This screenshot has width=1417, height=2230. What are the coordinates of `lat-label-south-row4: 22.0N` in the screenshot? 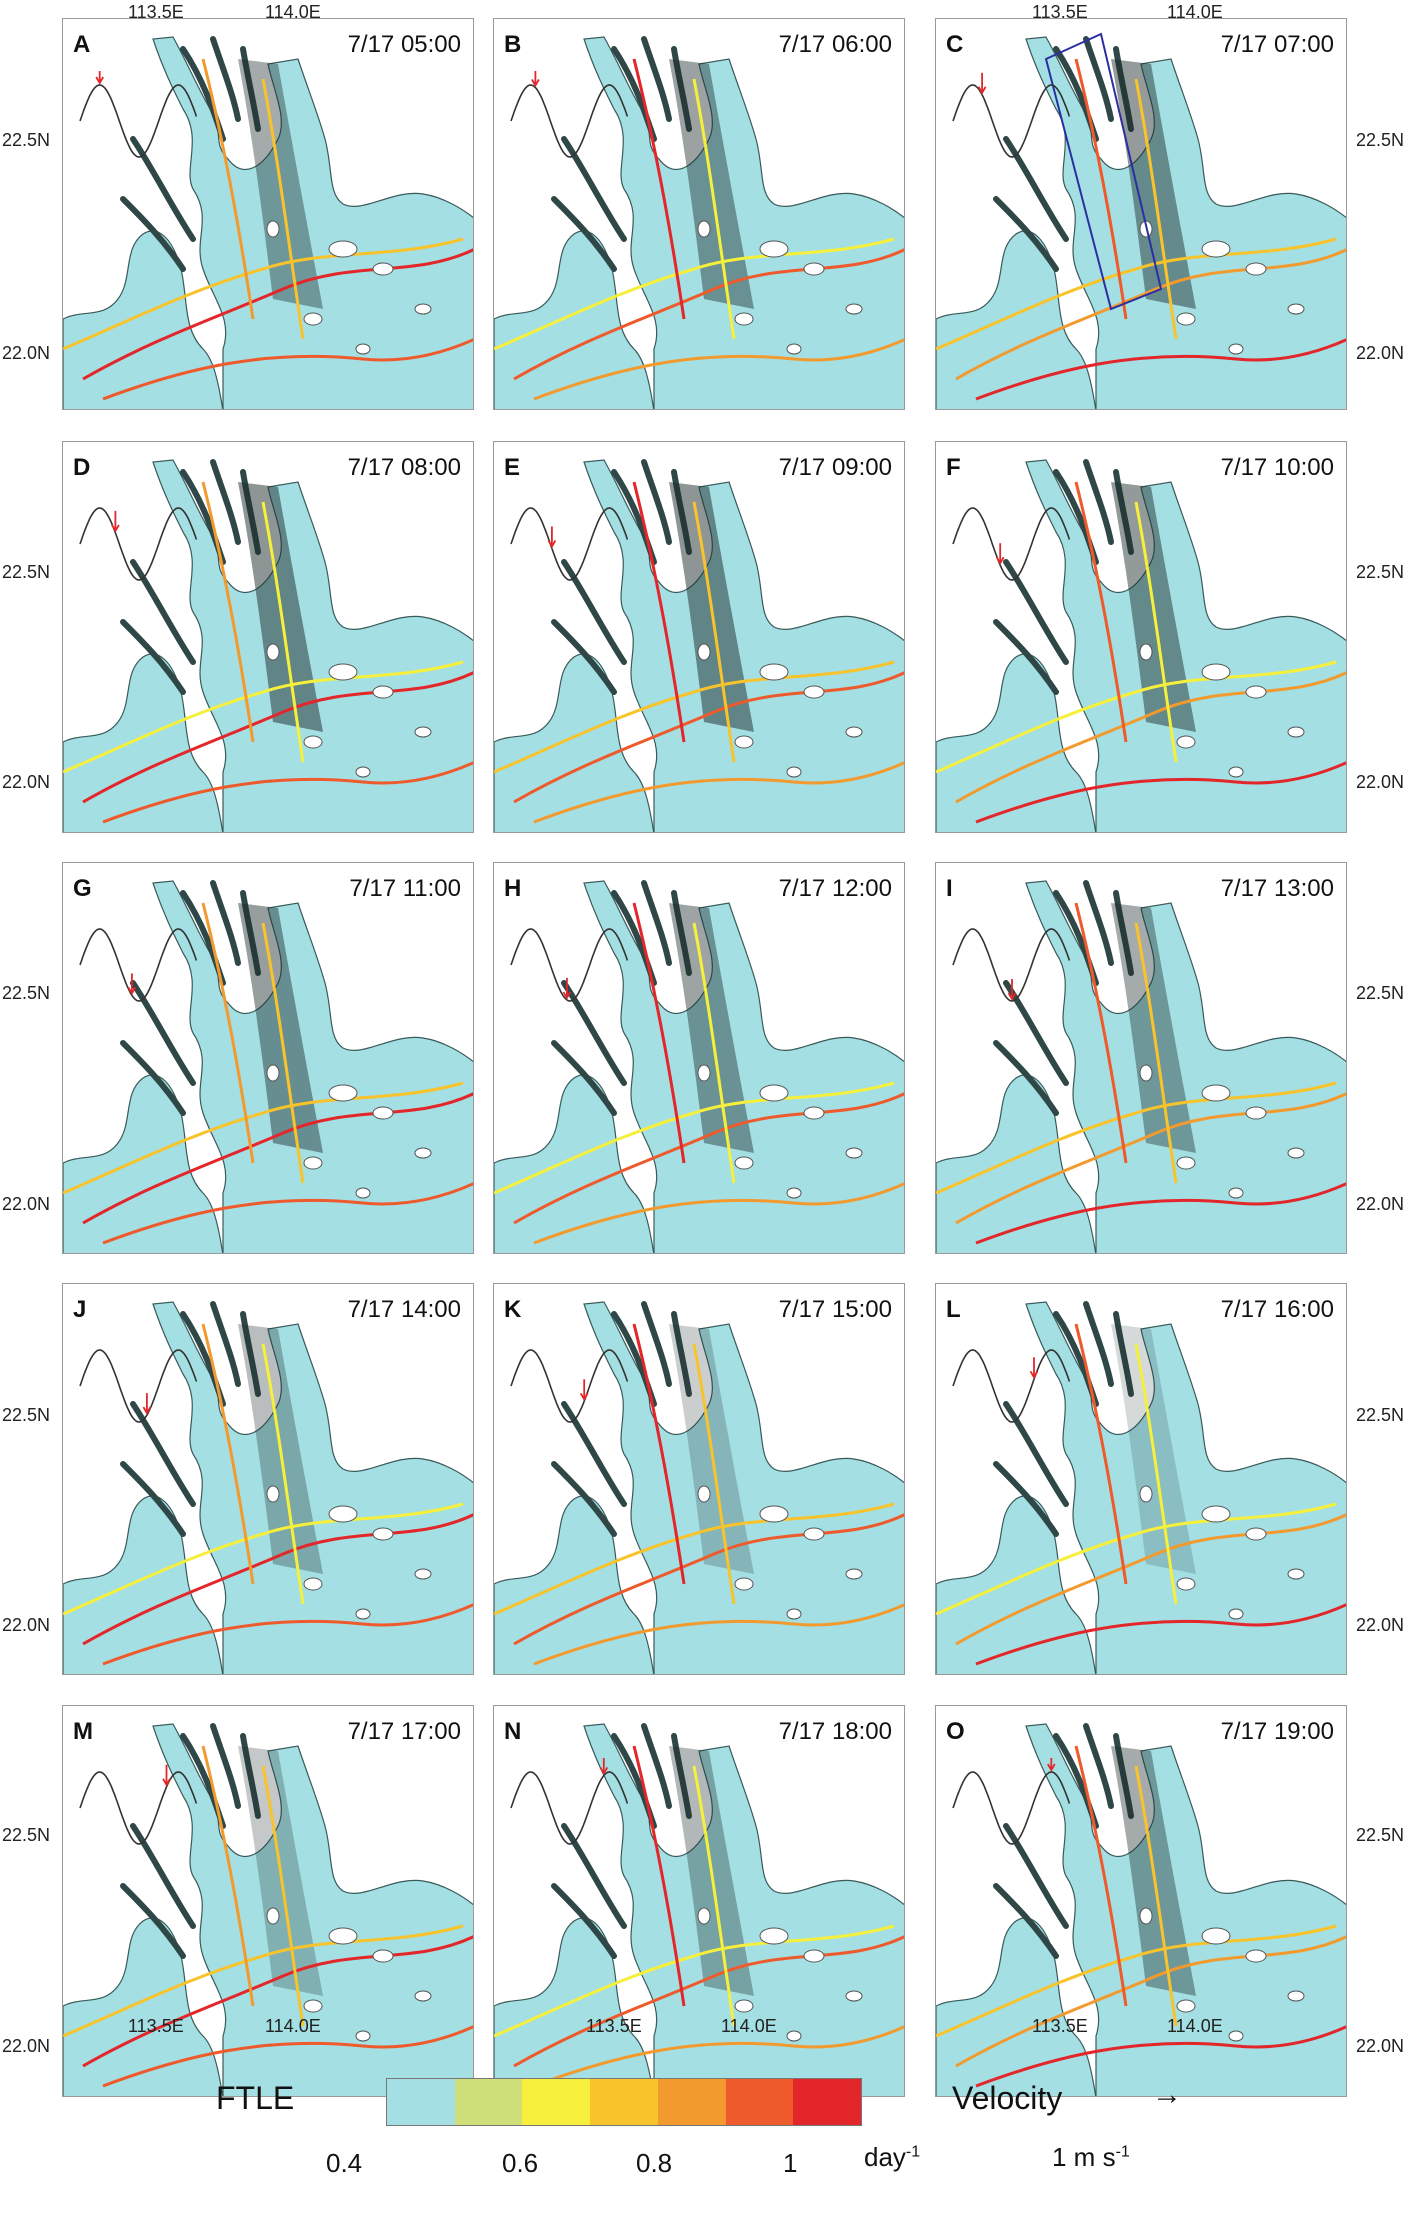 It's located at (26, 1625).